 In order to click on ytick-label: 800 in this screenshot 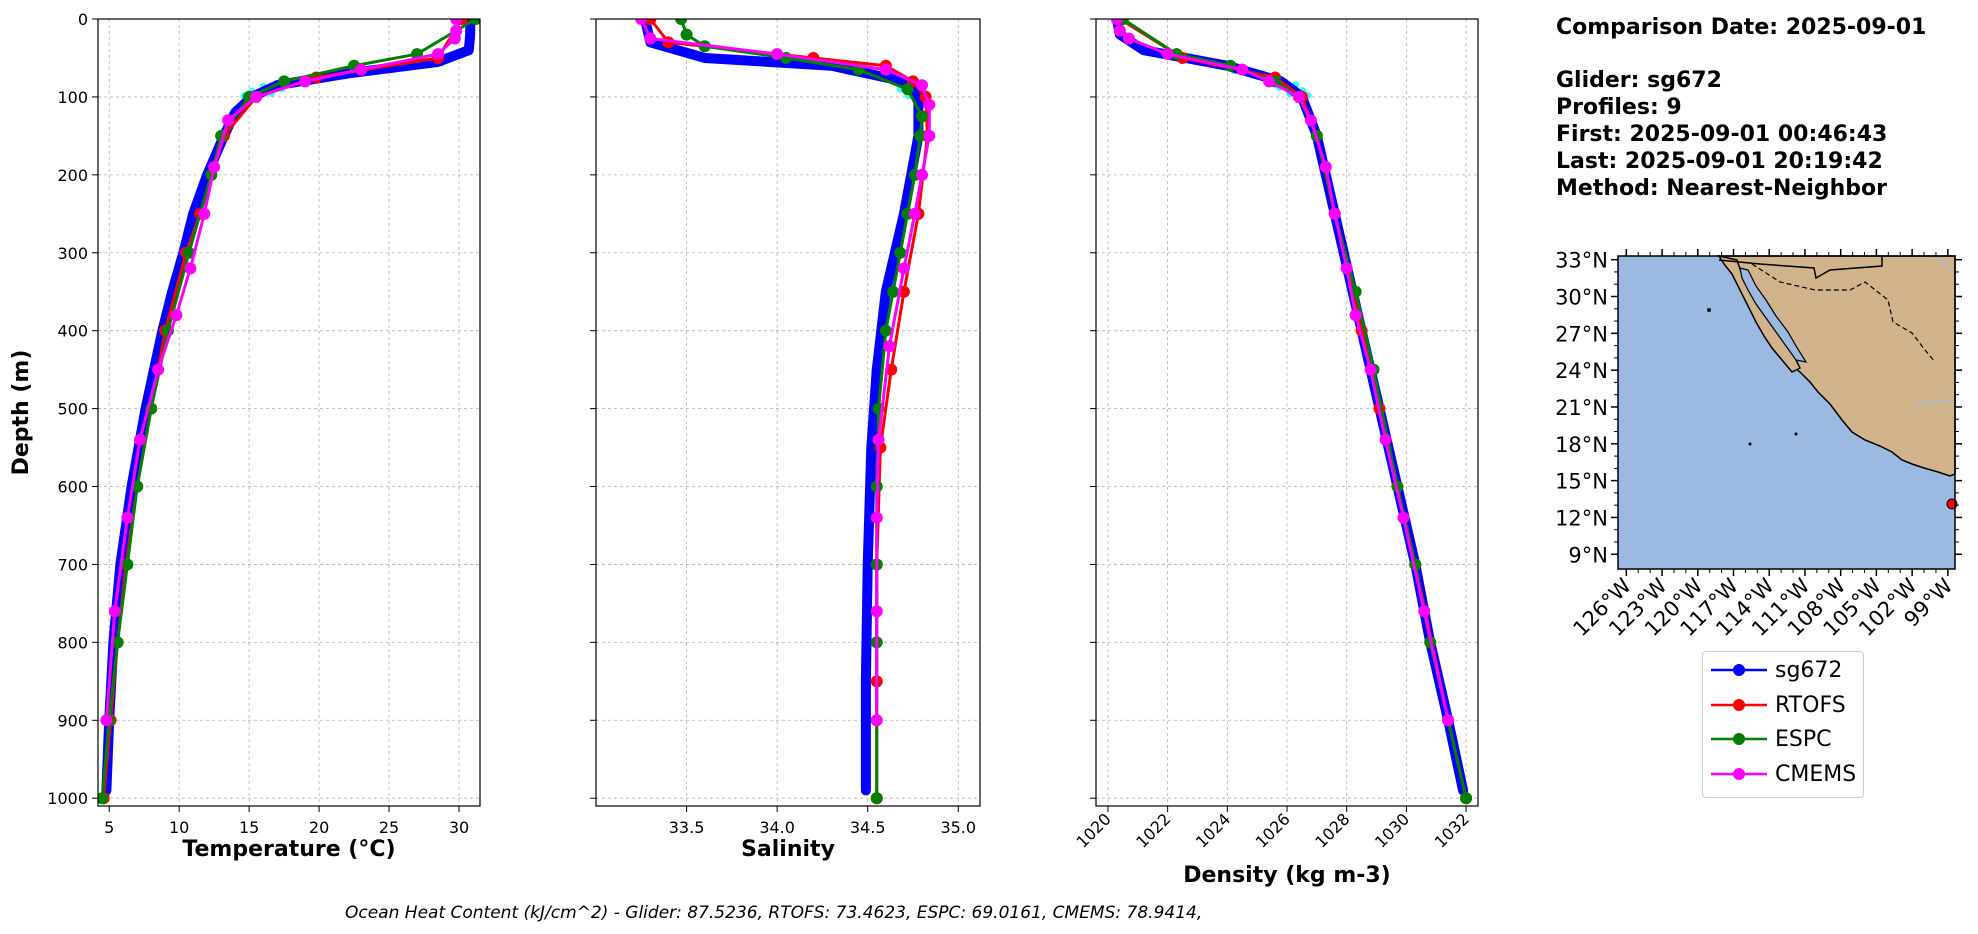, I will do `click(72, 642)`.